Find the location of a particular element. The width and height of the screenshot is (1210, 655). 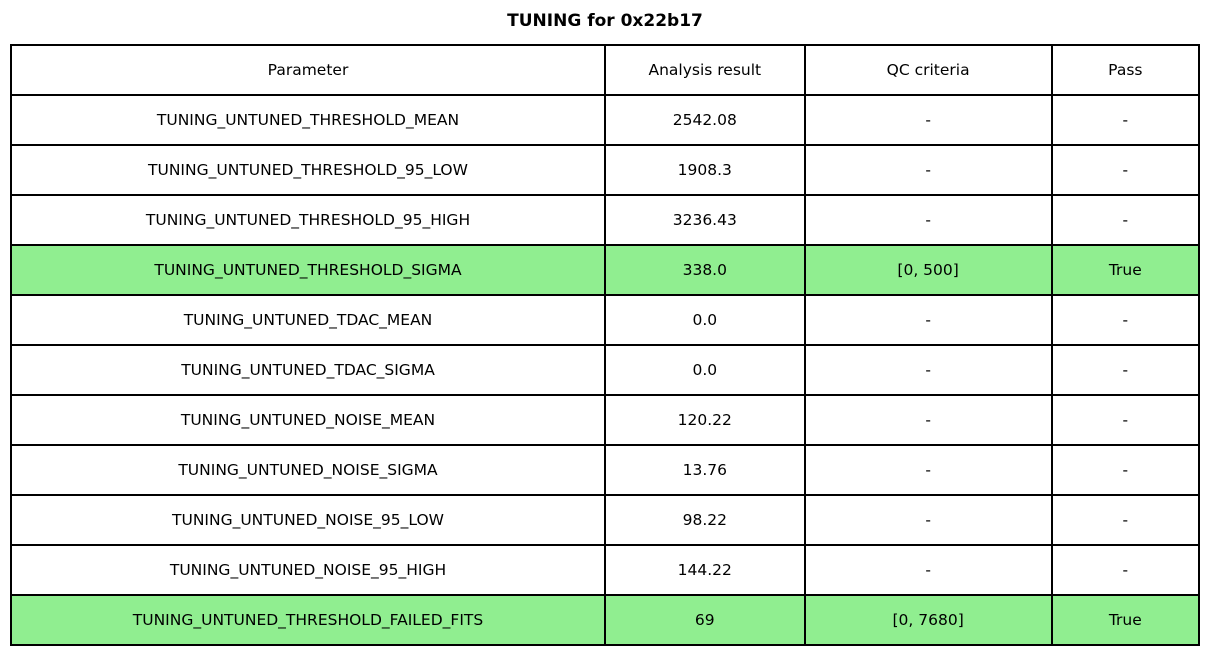

parameter-cell: TUNING_UNTUNED_THRESHOLD_SIGMA is located at coordinates (308, 270).